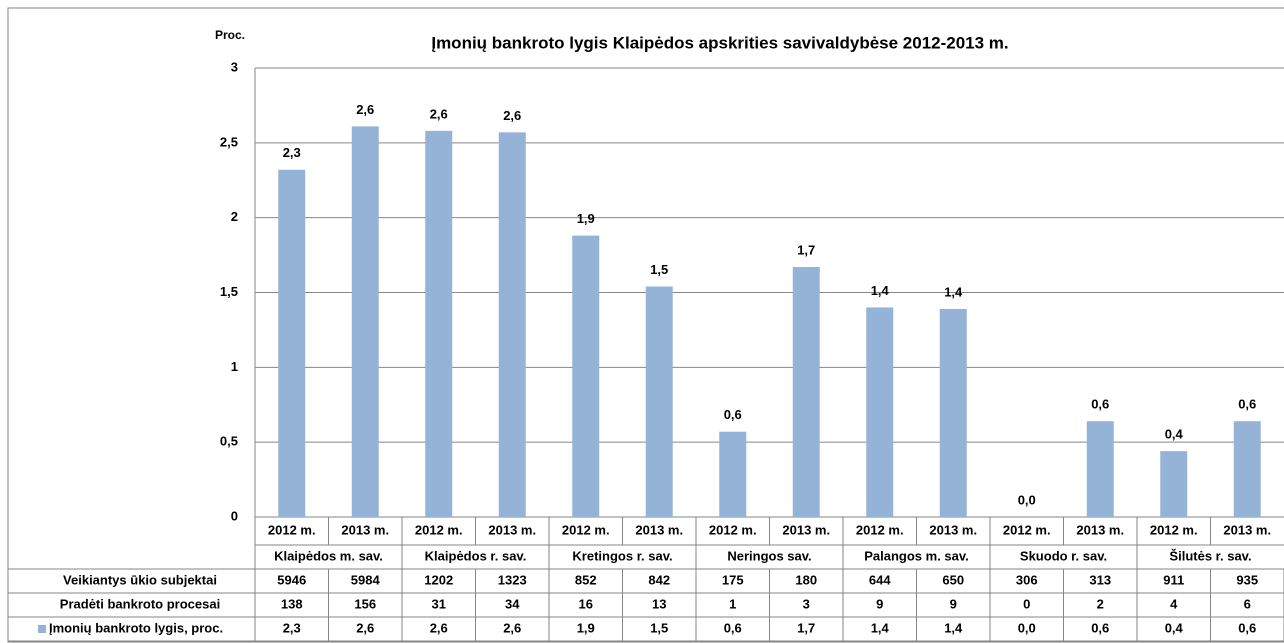  Describe the element at coordinates (659, 627) in the screenshot. I see `table-cell: 1,5` at that location.